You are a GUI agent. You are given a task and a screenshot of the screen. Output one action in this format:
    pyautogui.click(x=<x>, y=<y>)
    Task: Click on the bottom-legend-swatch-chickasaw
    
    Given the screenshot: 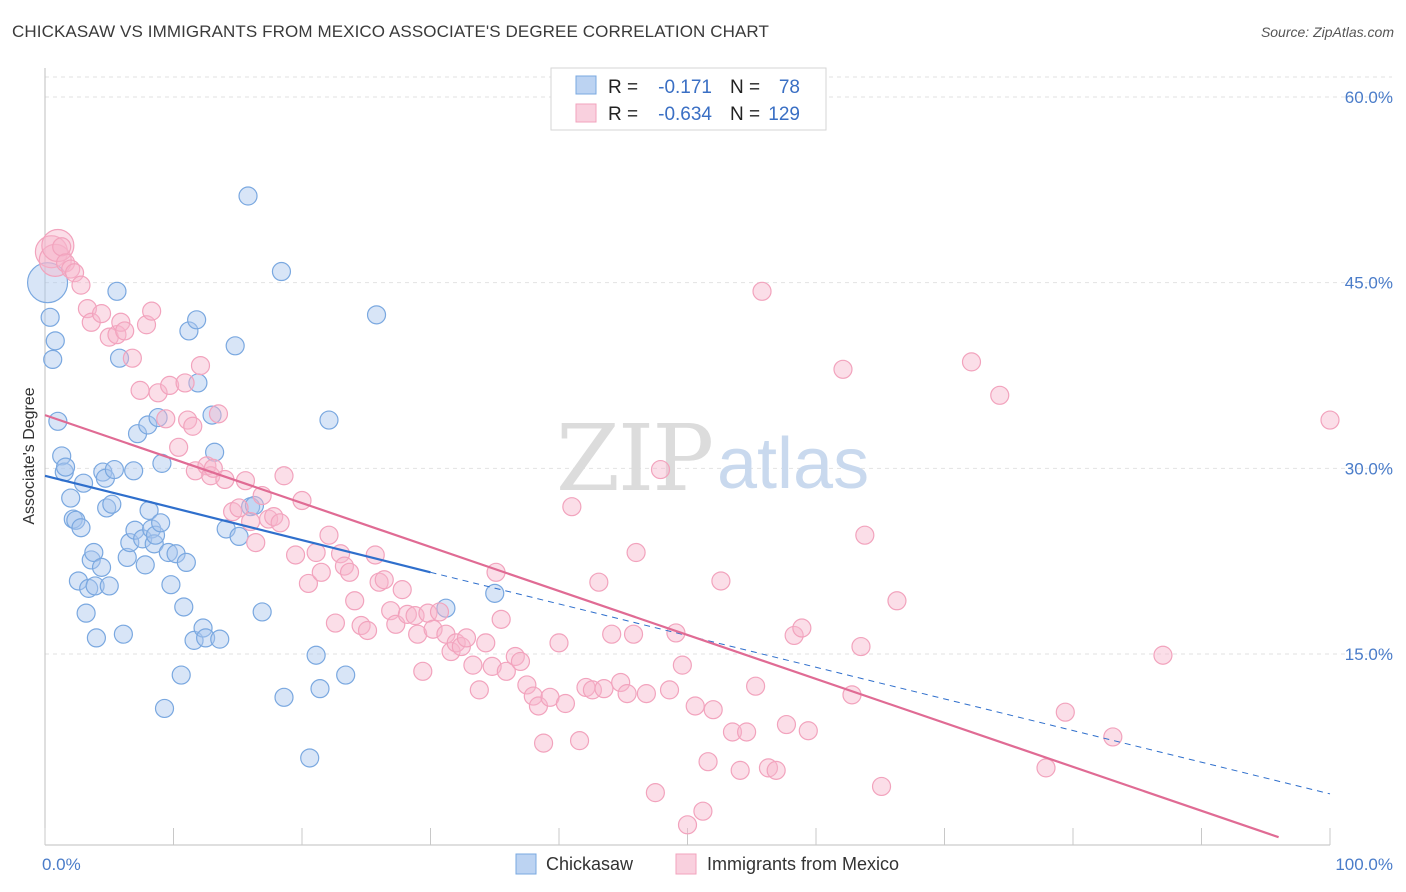 What is the action you would take?
    pyautogui.click(x=526, y=864)
    